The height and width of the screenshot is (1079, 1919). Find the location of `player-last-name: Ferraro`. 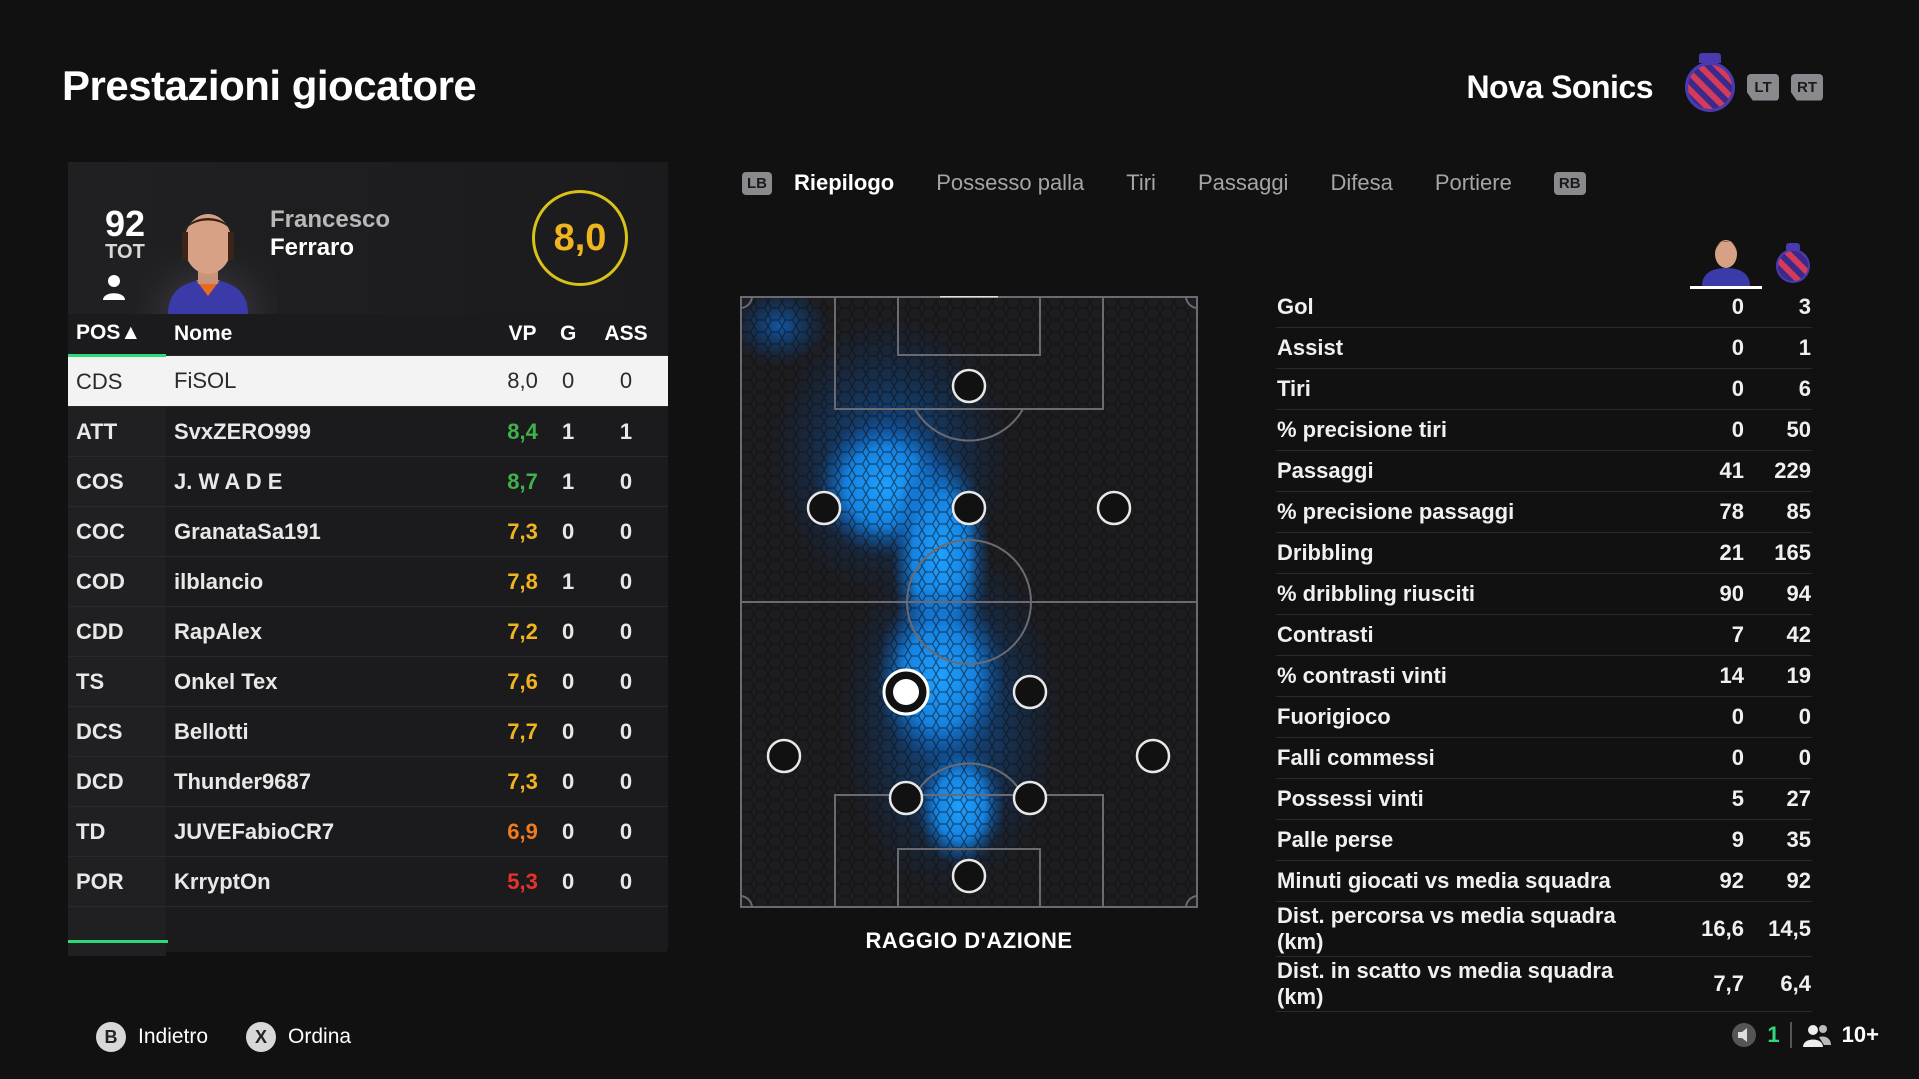

player-last-name: Ferraro is located at coordinates (312, 247).